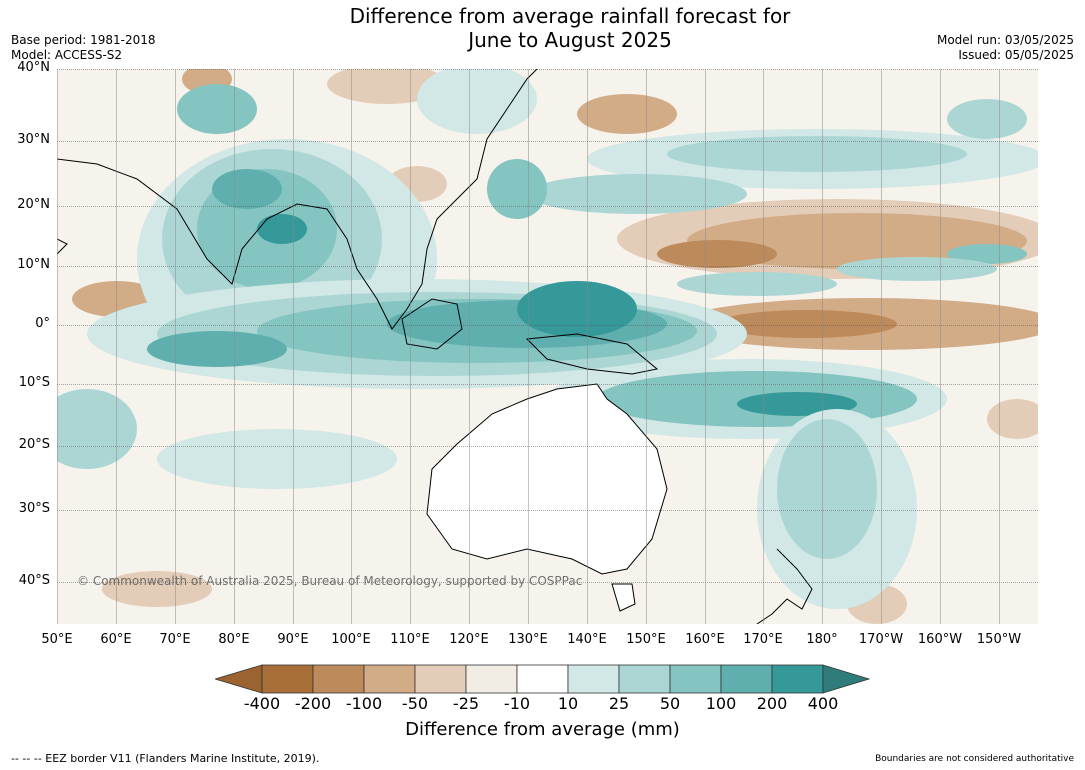 This screenshot has width=1085, height=770. What do you see at coordinates (34, 382) in the screenshot?
I see `latitude-label: 10°S` at bounding box center [34, 382].